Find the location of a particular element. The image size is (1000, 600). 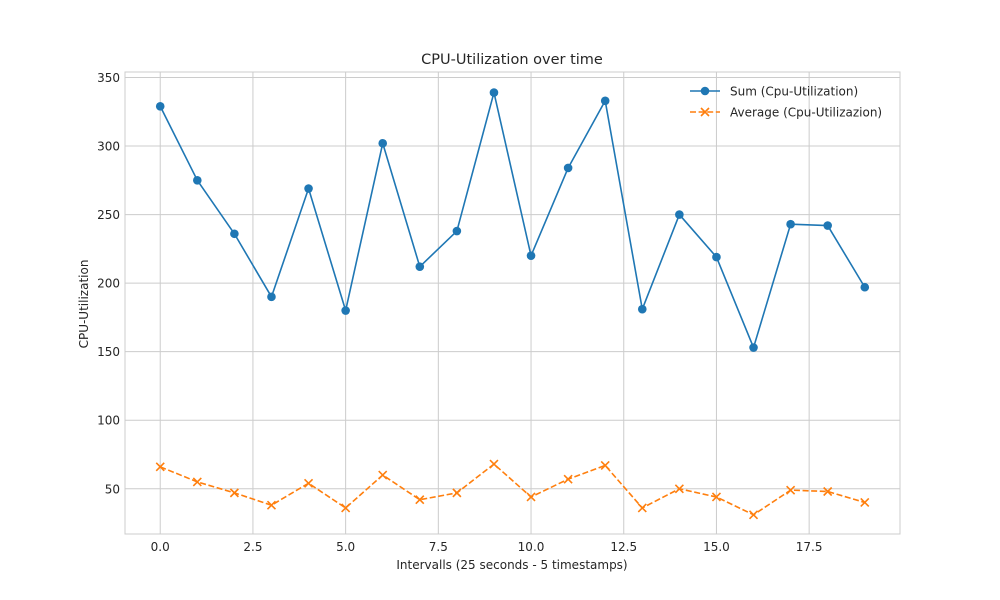

x-tick-label: 2.5 is located at coordinates (252, 547).